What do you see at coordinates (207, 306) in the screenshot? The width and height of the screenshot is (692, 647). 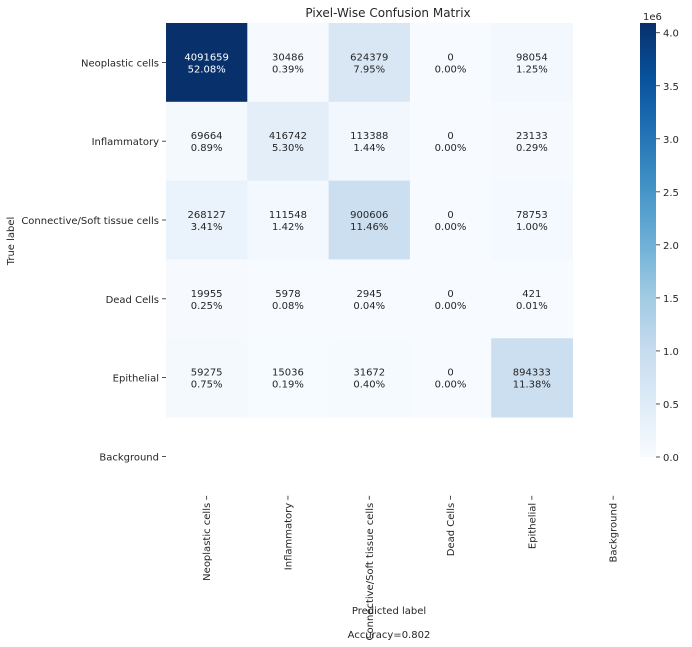 I see `cell-percent-label: 0.25%` at bounding box center [207, 306].